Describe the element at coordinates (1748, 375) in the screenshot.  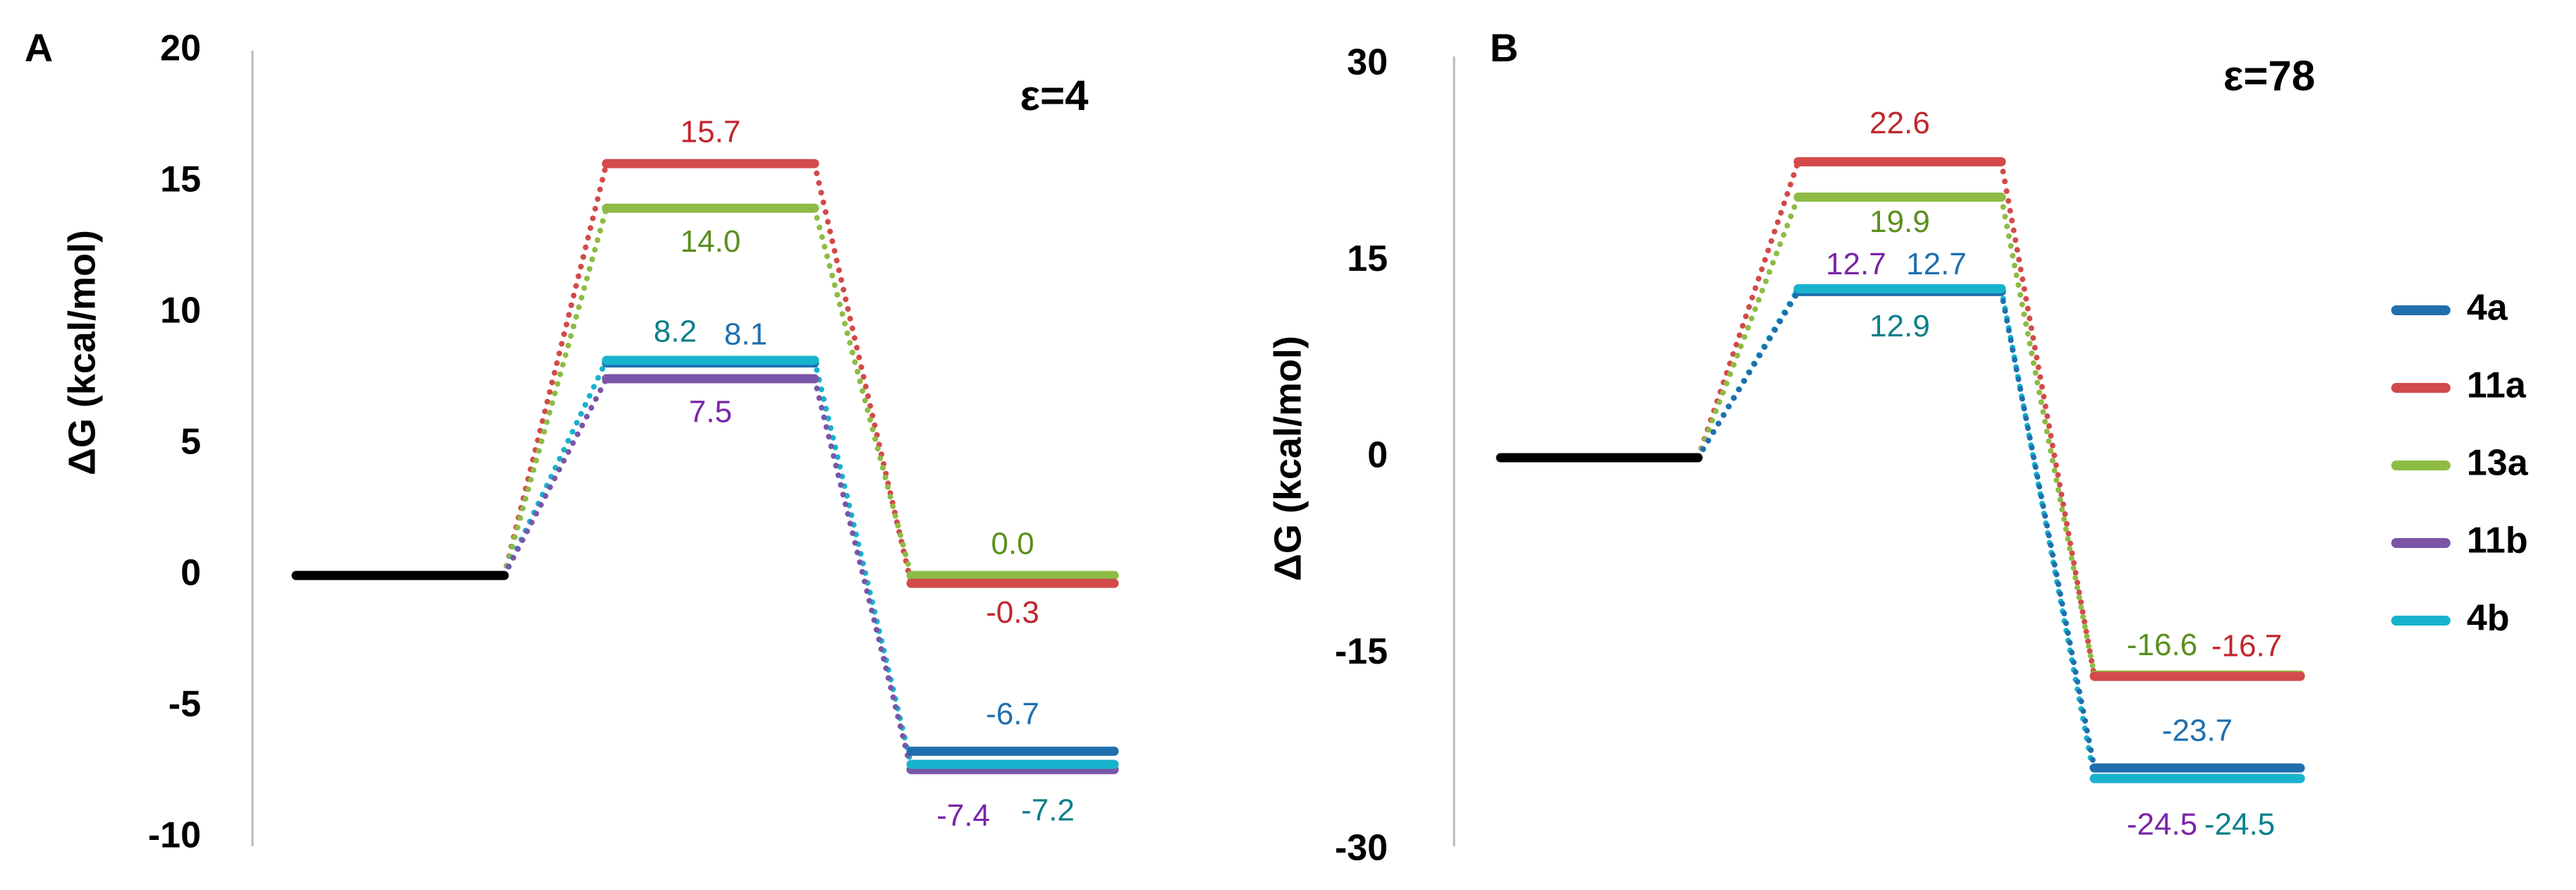
I see `connector-4a-reactant-ts` at that location.